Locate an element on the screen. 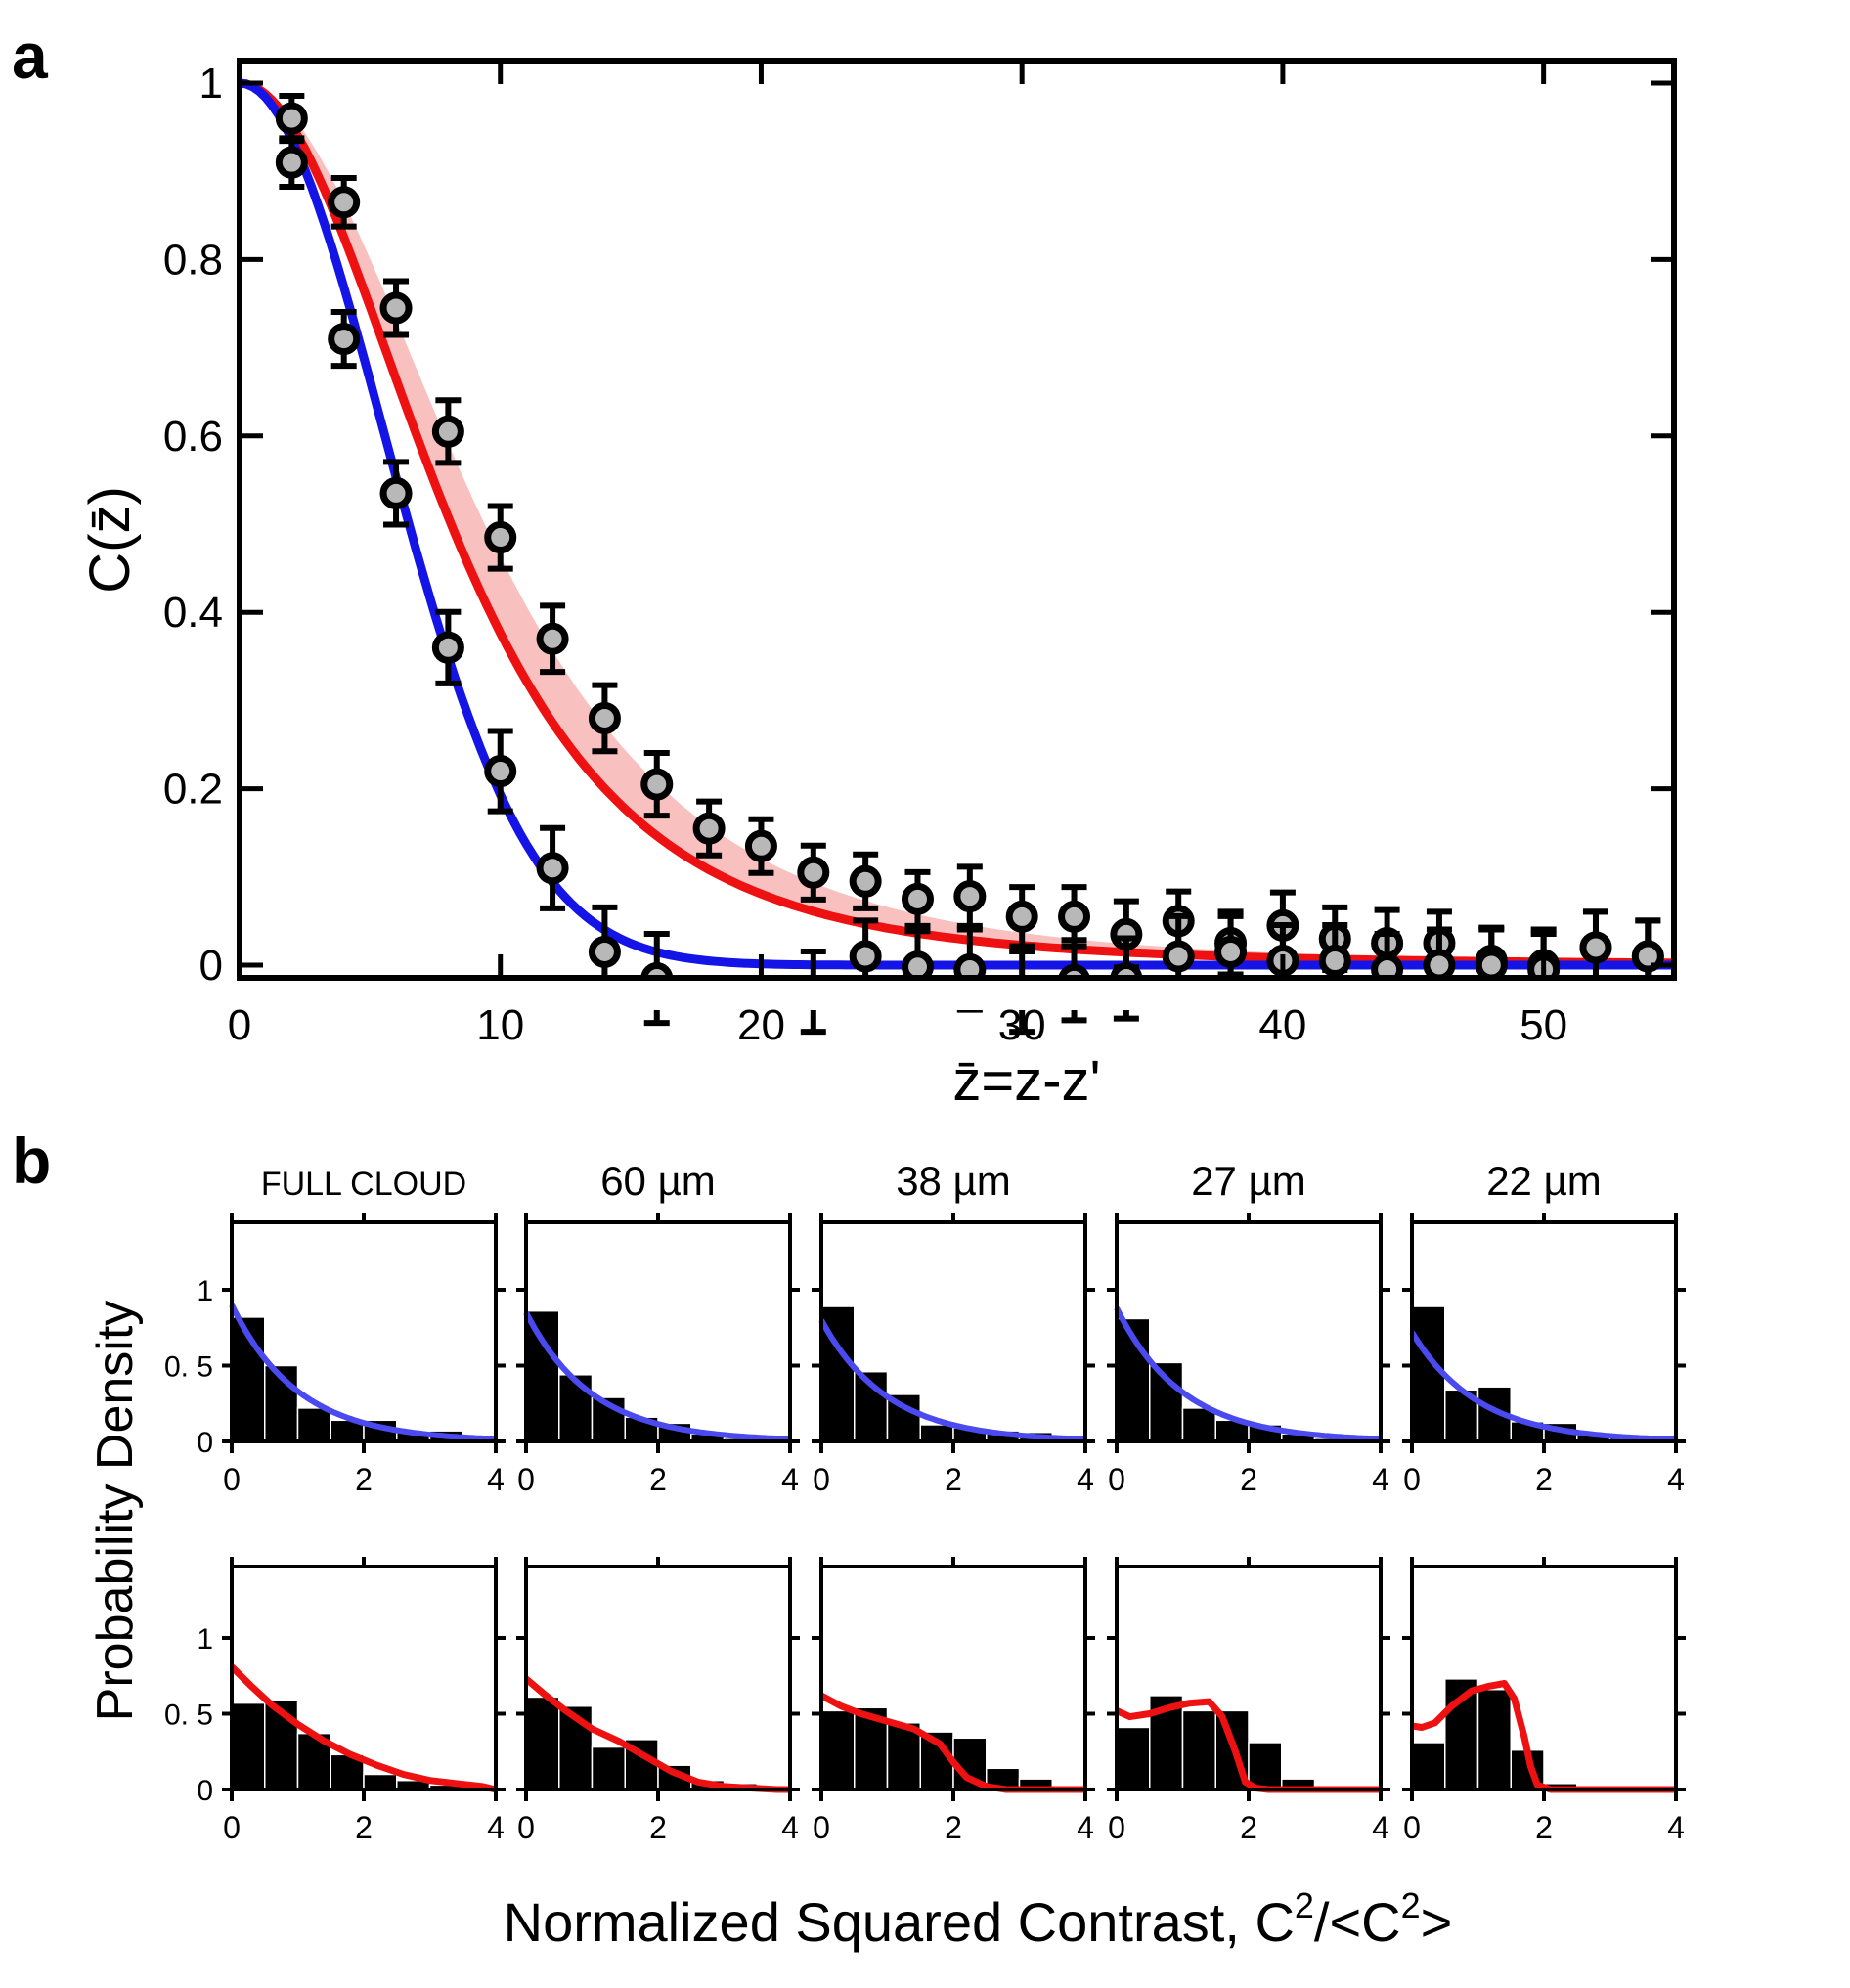 The height and width of the screenshot is (1988, 1850). panel-a-x-axis-label: z̄=z-z' is located at coordinates (1026, 1081).